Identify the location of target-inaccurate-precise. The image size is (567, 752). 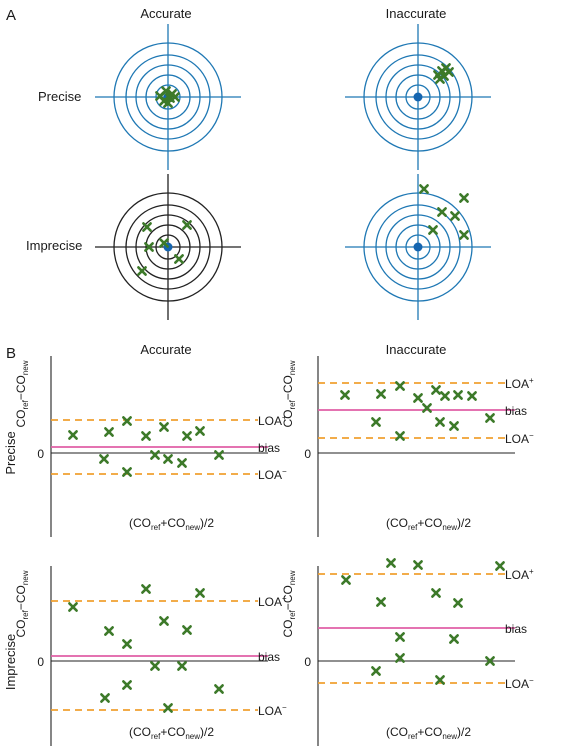
(418, 97).